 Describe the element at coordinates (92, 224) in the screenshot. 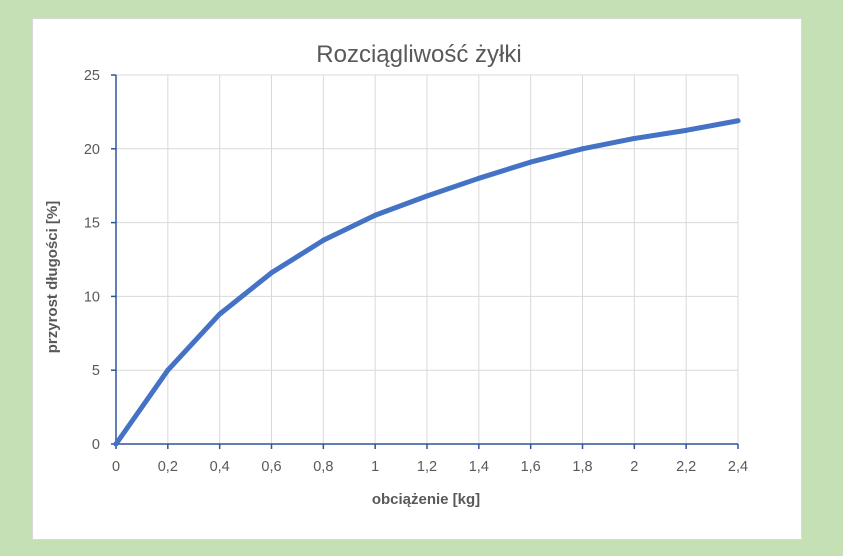

I see `y-tick-label: 15` at that location.